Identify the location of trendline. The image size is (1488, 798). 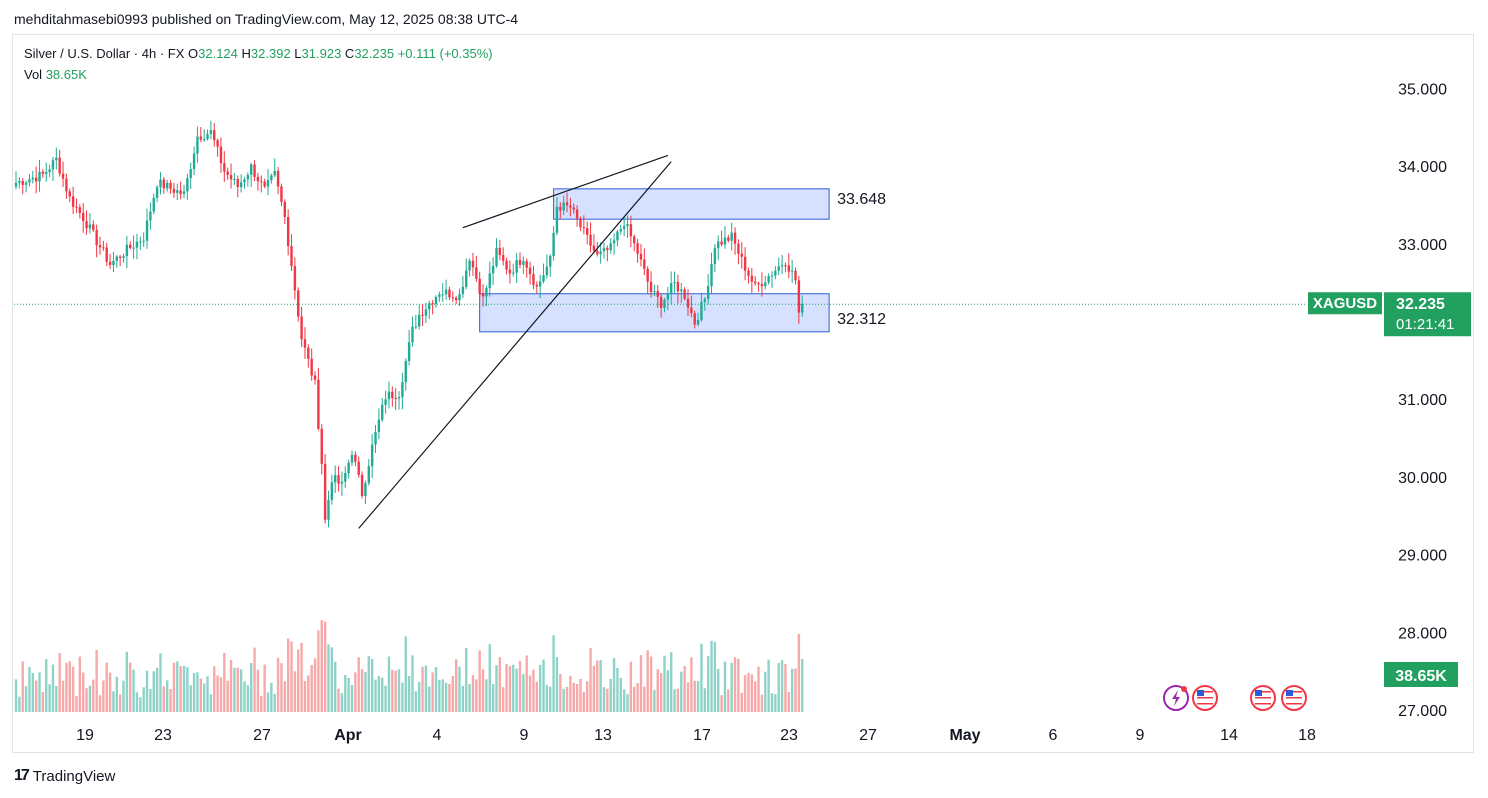
(515, 345).